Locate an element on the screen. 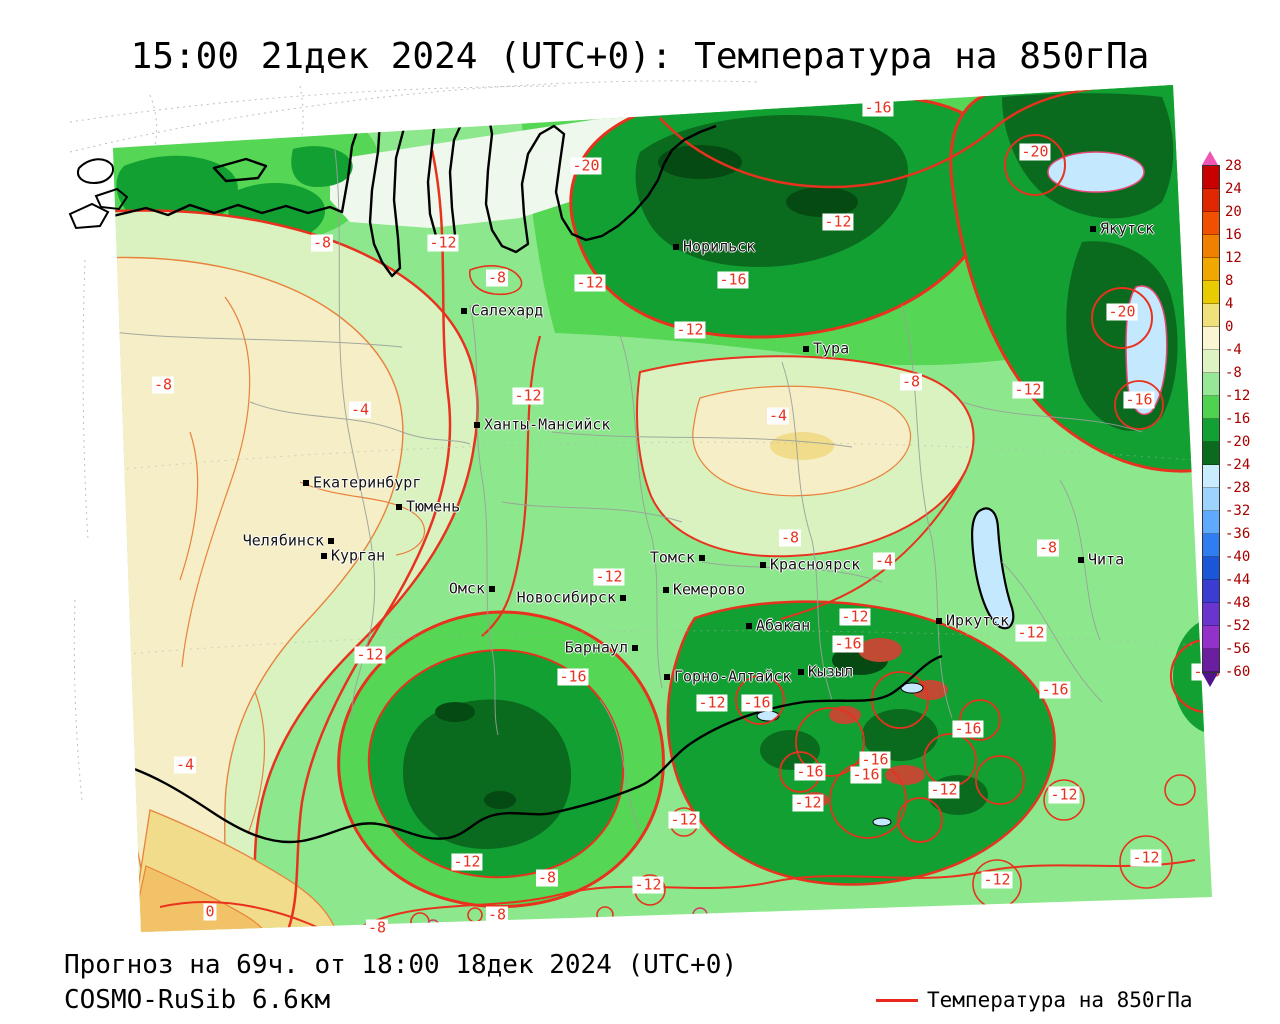 The width and height of the screenshot is (1280, 1024). colorbar-tick: -4 is located at coordinates (1233, 350).